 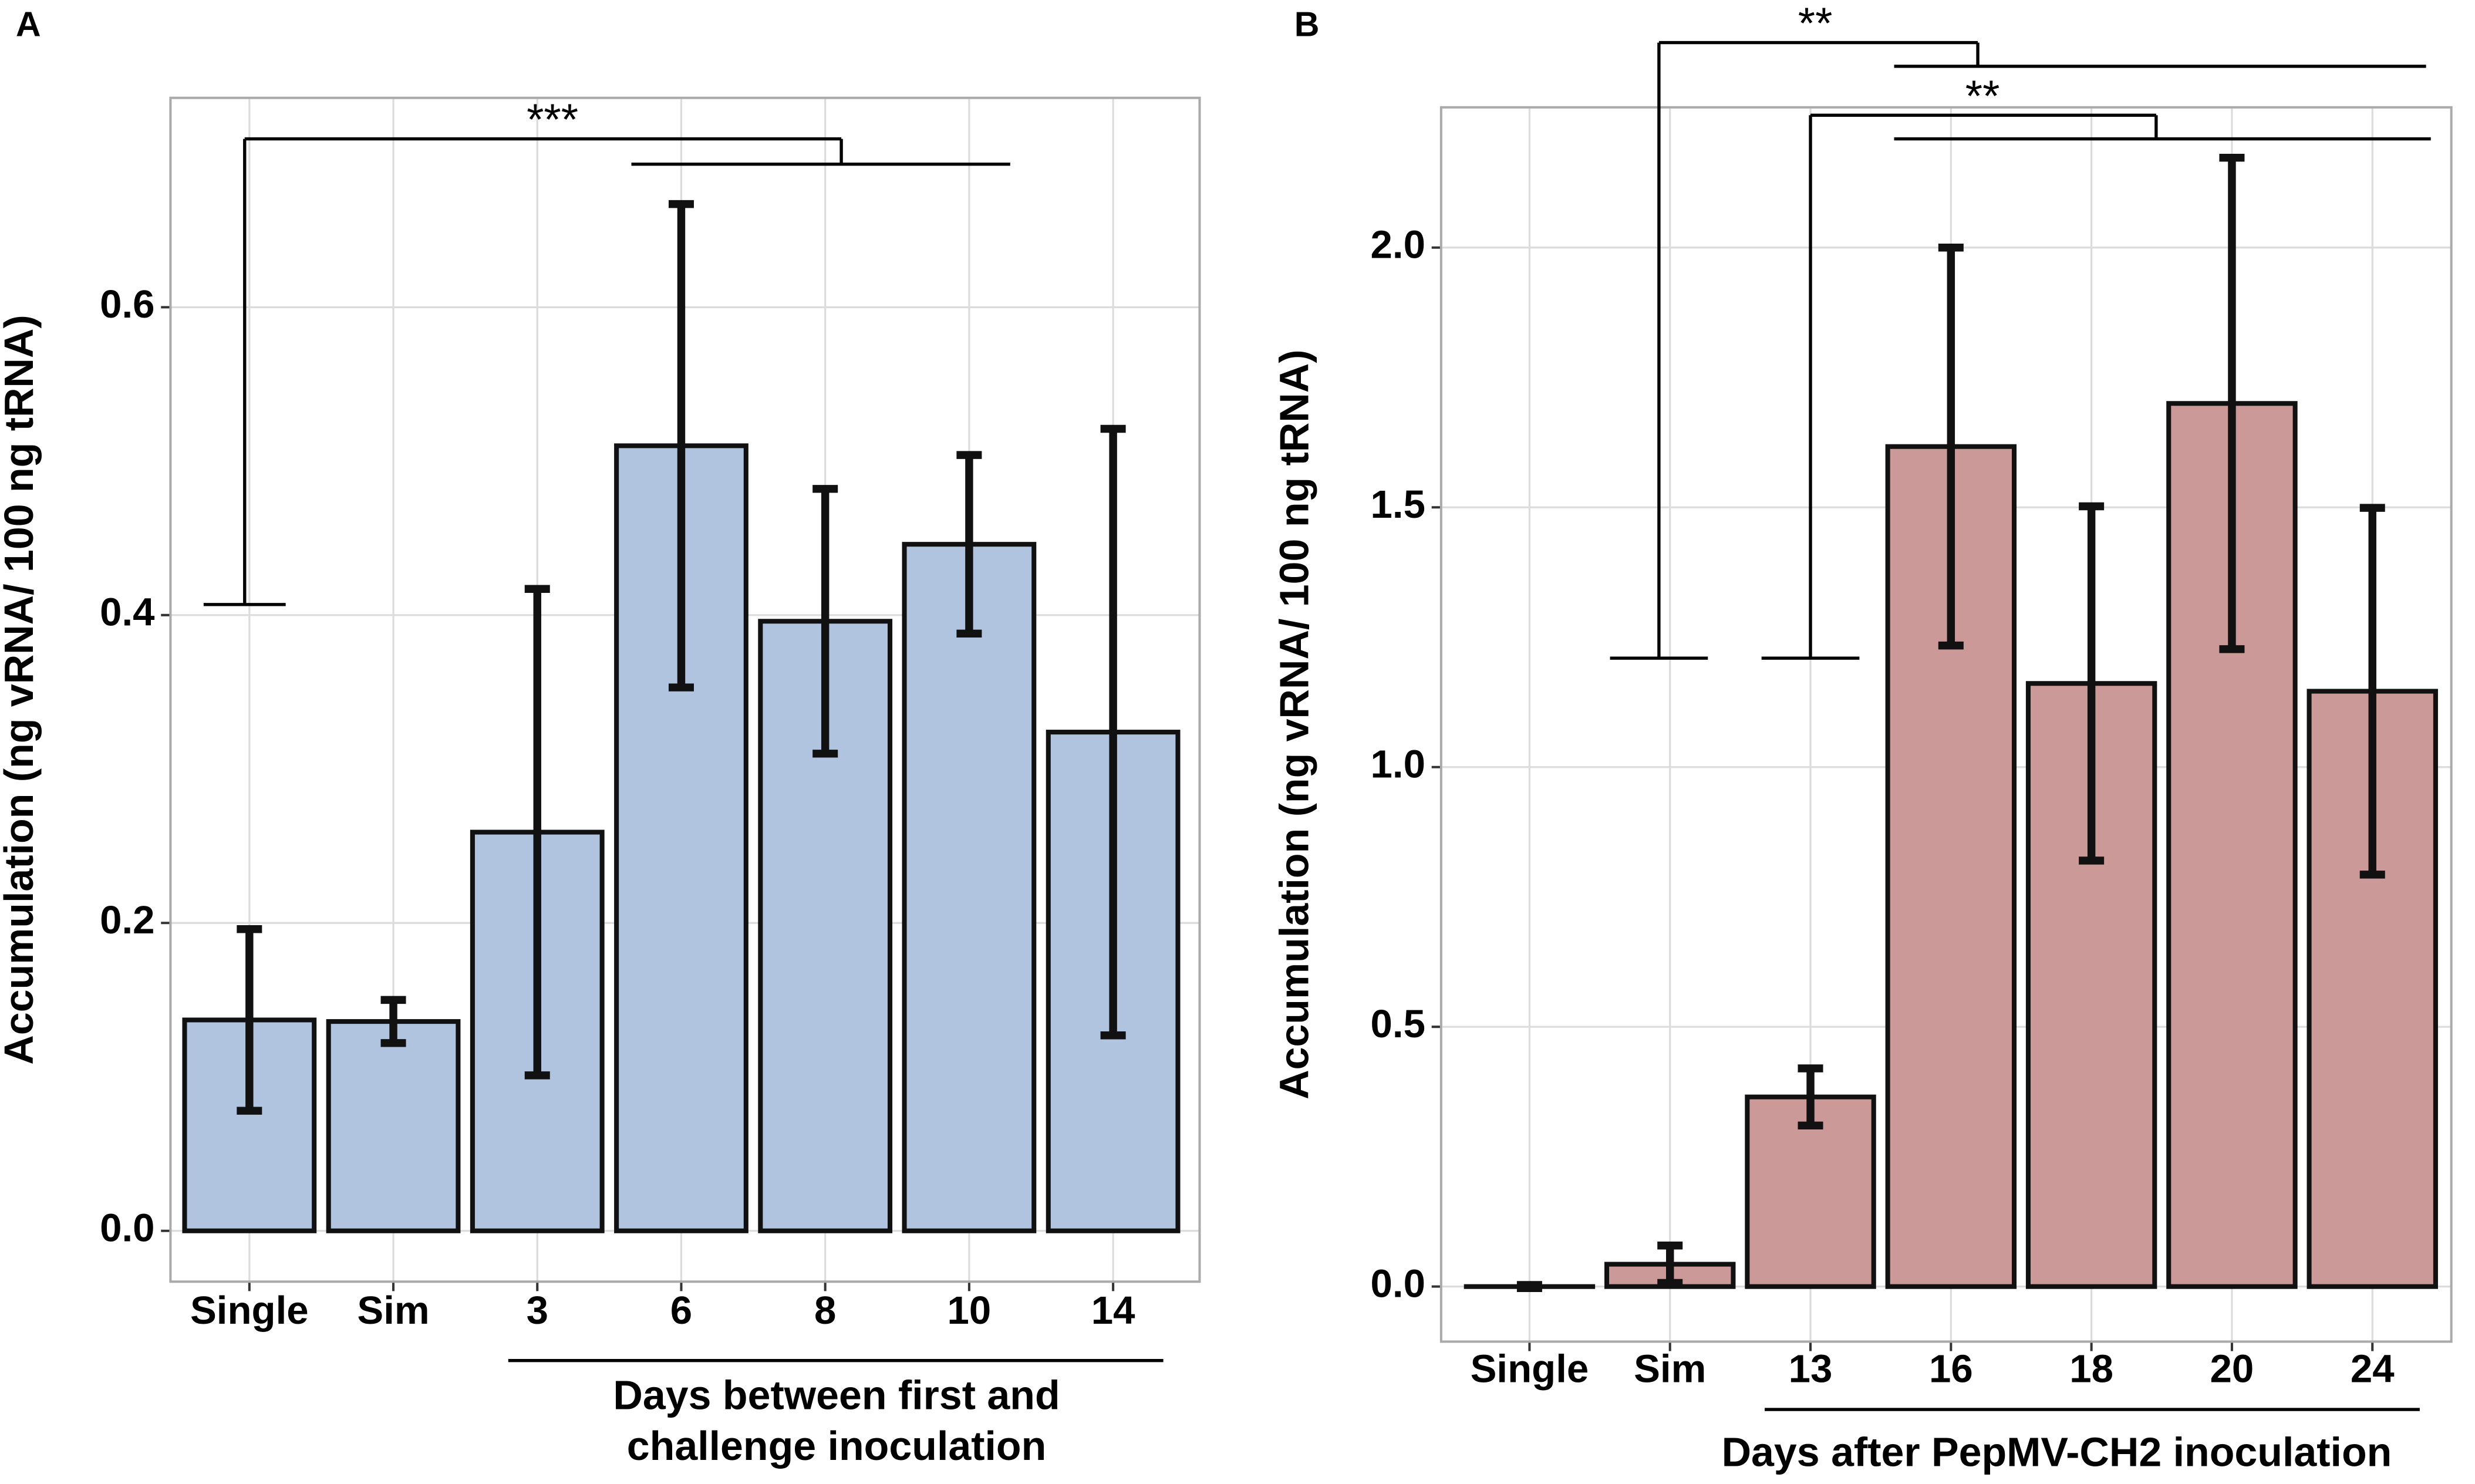 I want to click on y-tick-label: 0.4, so click(x=127, y=613).